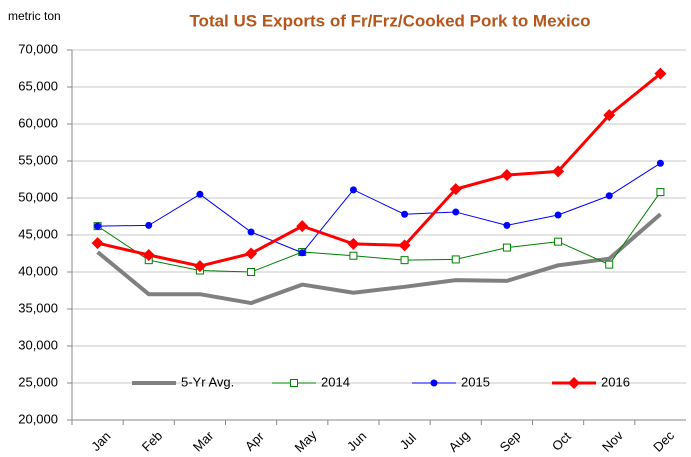  What do you see at coordinates (38, 196) in the screenshot?
I see `y-tick-label: 50,000` at bounding box center [38, 196].